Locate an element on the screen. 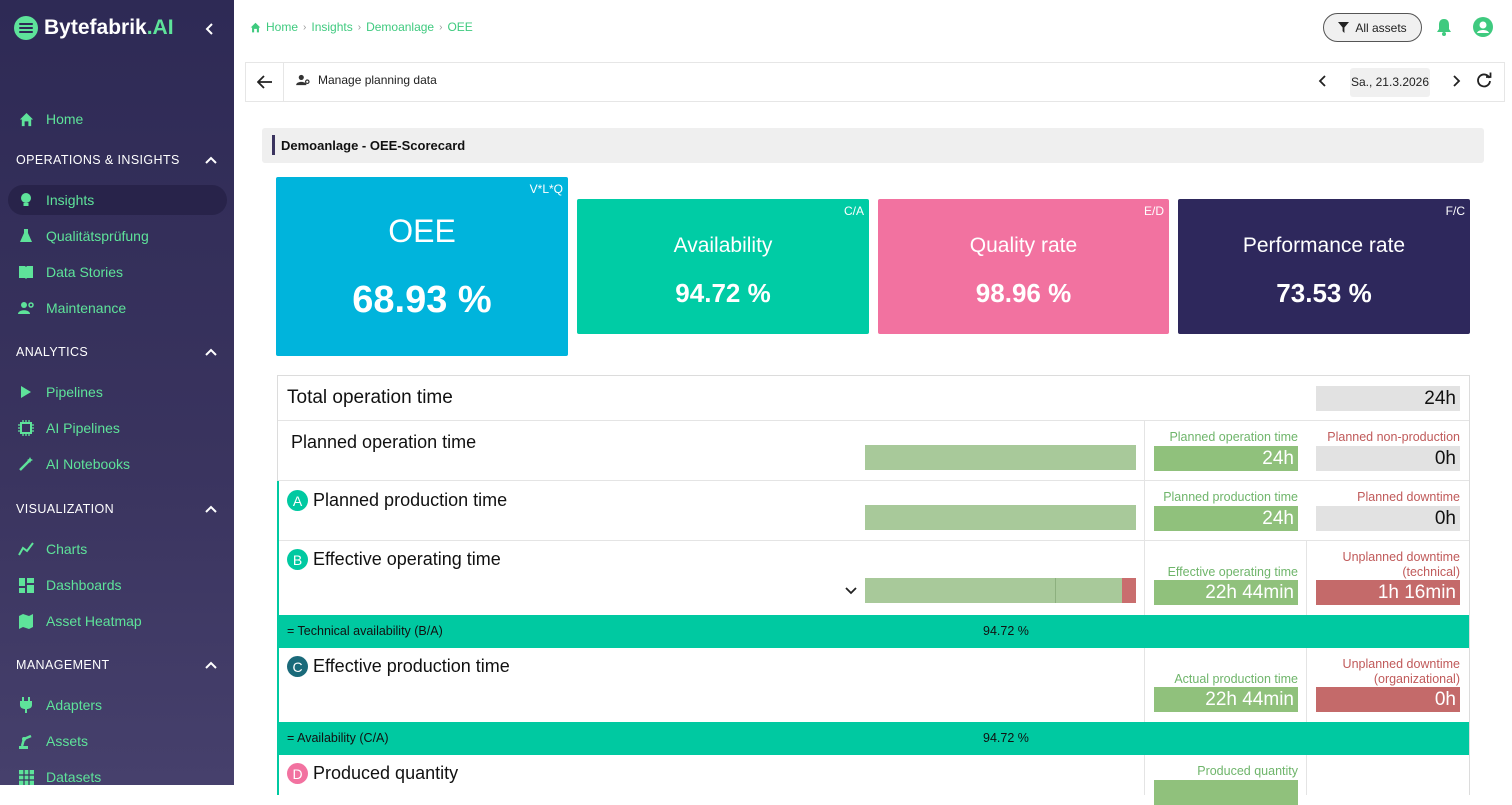 The image size is (1512, 805). chevron-right-icon is located at coordinates (1457, 81).